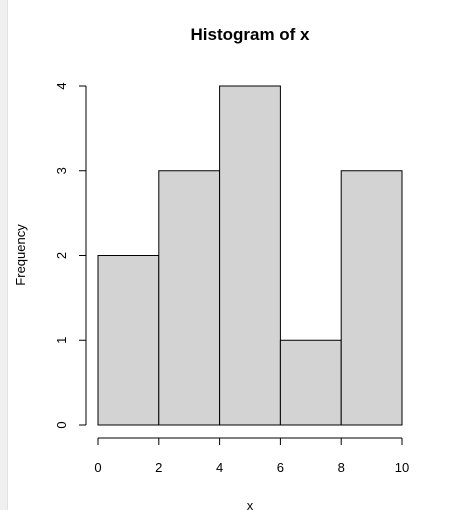  What do you see at coordinates (280, 467) in the screenshot?
I see `x-tick-label: 6` at bounding box center [280, 467].